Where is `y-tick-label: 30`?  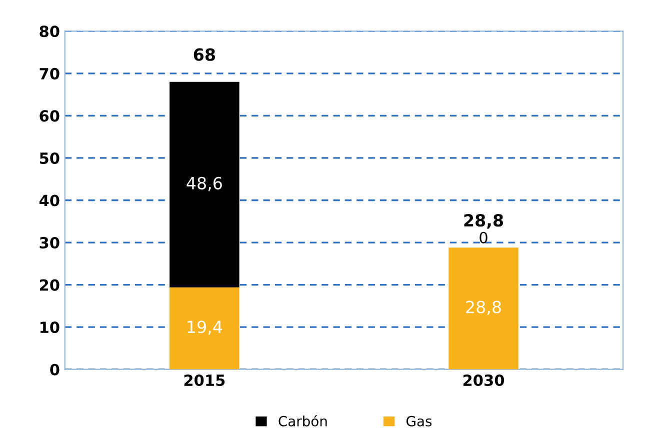
y-tick-label: 30 is located at coordinates (50, 242).